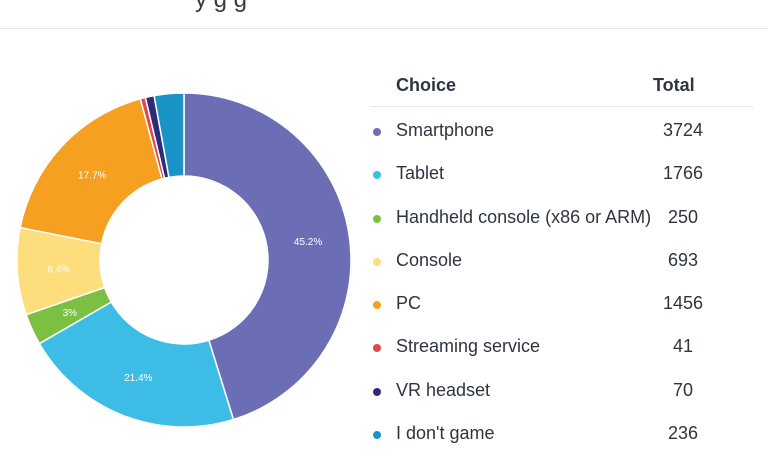  What do you see at coordinates (683, 259) in the screenshot?
I see `legend-total-value: 693` at bounding box center [683, 259].